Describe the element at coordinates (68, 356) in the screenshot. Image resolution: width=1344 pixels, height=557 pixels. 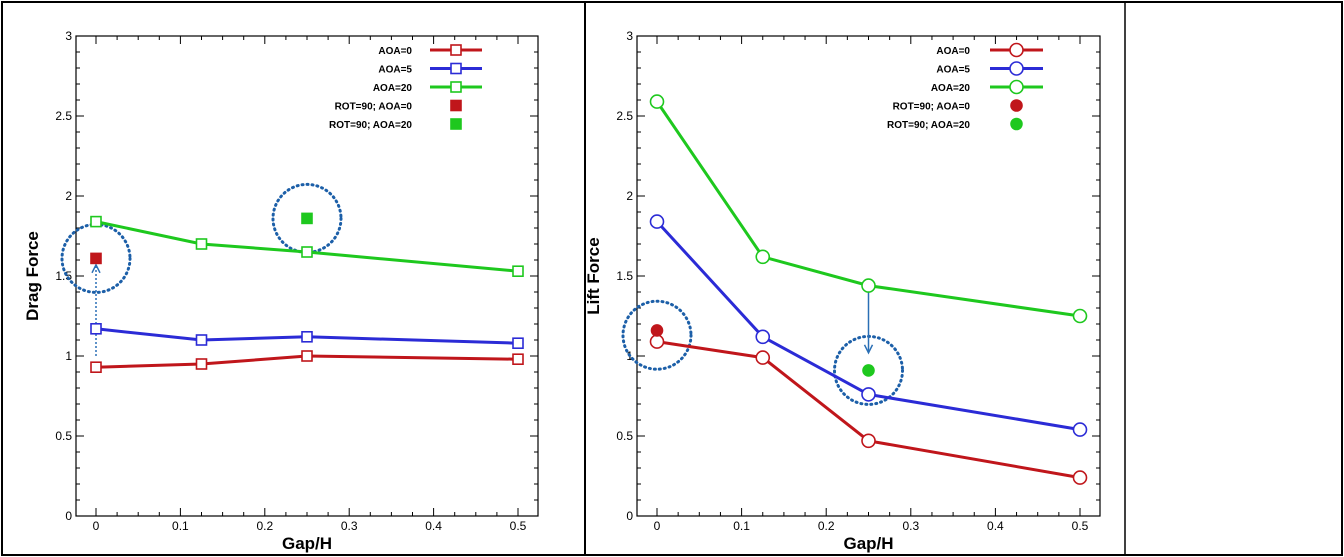
I see `y-tick-label: 1` at that location.